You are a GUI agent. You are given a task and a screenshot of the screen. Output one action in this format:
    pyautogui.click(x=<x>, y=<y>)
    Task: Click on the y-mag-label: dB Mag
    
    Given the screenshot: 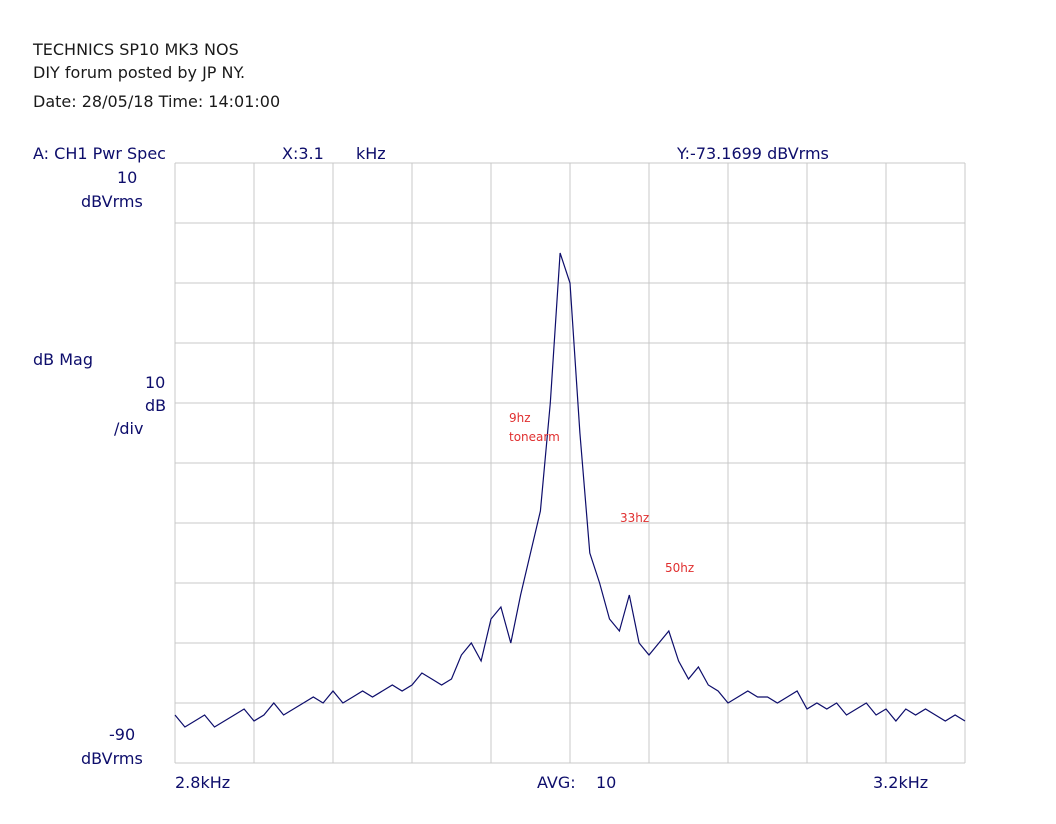 What is the action you would take?
    pyautogui.click(x=63, y=359)
    